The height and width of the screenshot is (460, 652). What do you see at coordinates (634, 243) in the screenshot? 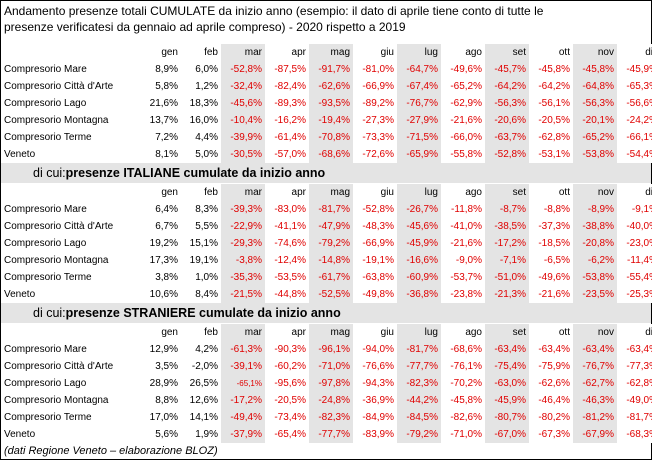
I see `table-cell: -23,0%` at bounding box center [634, 243].